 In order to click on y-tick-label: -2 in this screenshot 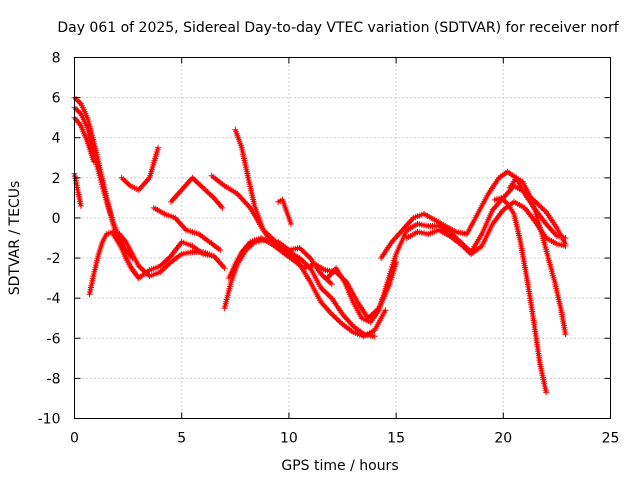, I will do `click(54, 259)`.